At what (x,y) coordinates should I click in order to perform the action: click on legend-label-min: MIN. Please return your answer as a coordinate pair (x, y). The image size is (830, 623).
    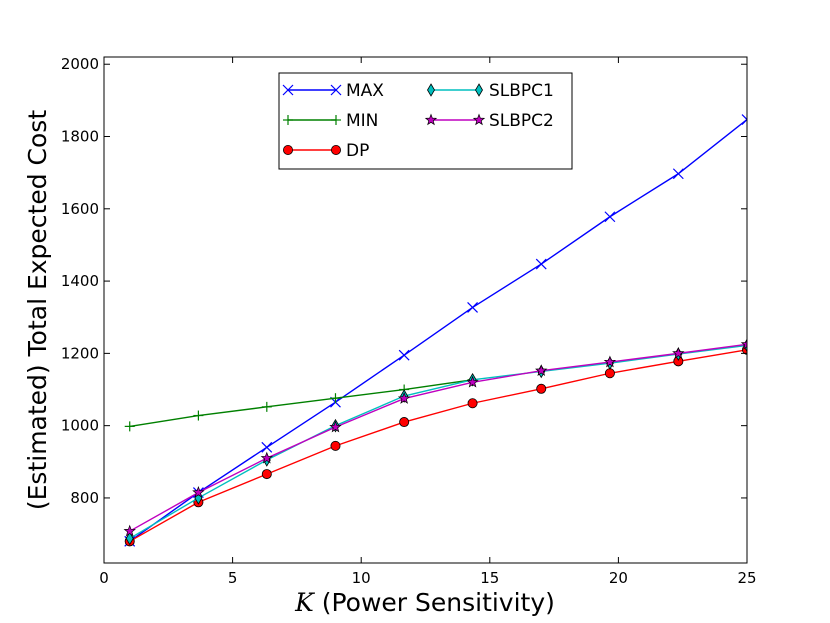
    Looking at the image, I should click on (362, 121).